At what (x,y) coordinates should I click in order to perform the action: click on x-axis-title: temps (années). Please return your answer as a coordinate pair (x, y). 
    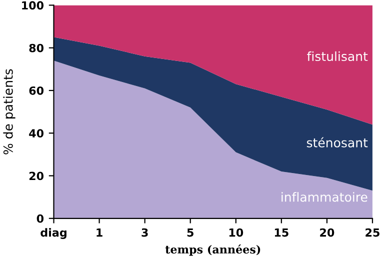
    Looking at the image, I should click on (212, 250).